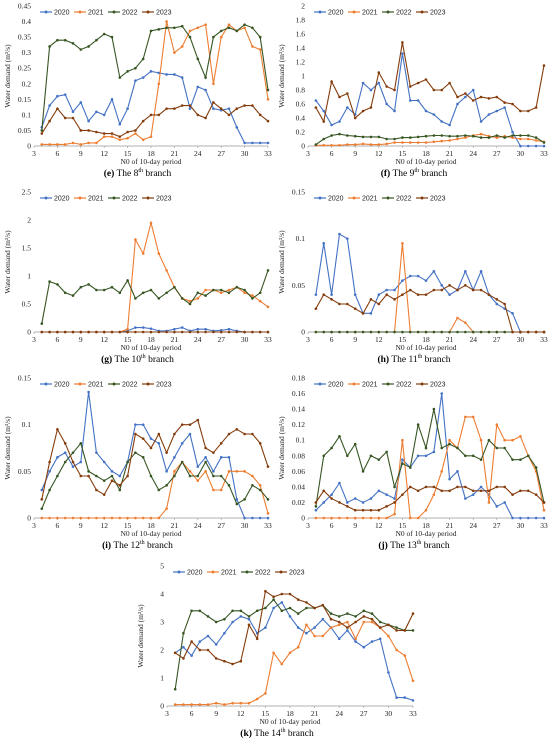  What do you see at coordinates (283, 731) in the screenshot?
I see `caption-sup: th` at bounding box center [283, 731].